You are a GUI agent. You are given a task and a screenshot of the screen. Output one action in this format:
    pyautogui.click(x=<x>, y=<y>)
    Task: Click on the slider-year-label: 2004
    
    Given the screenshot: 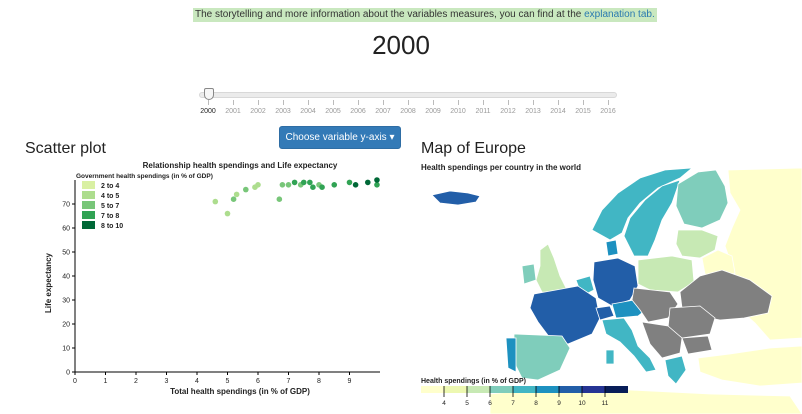 What is the action you would take?
    pyautogui.click(x=308, y=111)
    